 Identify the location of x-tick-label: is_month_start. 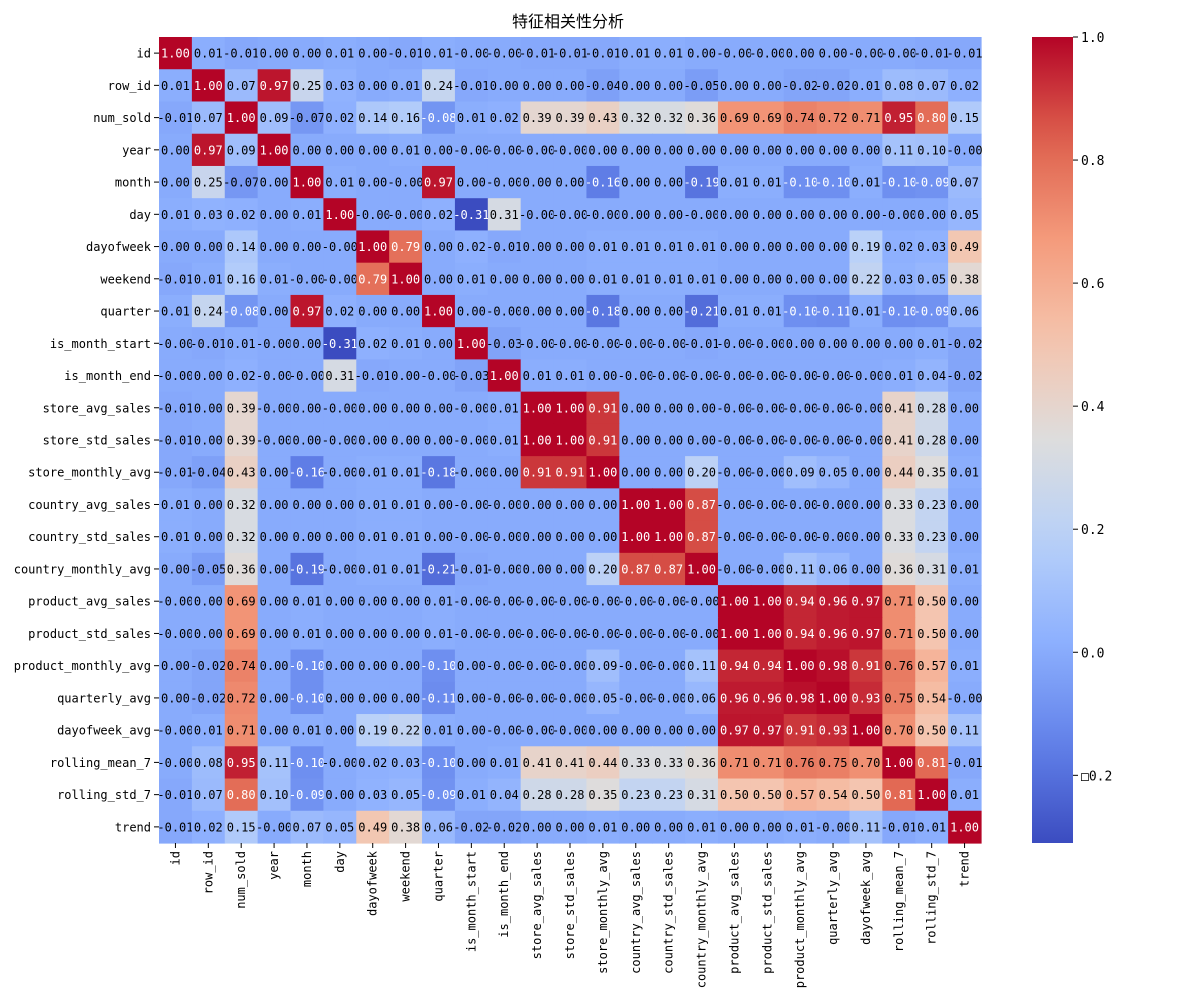
(471, 901).